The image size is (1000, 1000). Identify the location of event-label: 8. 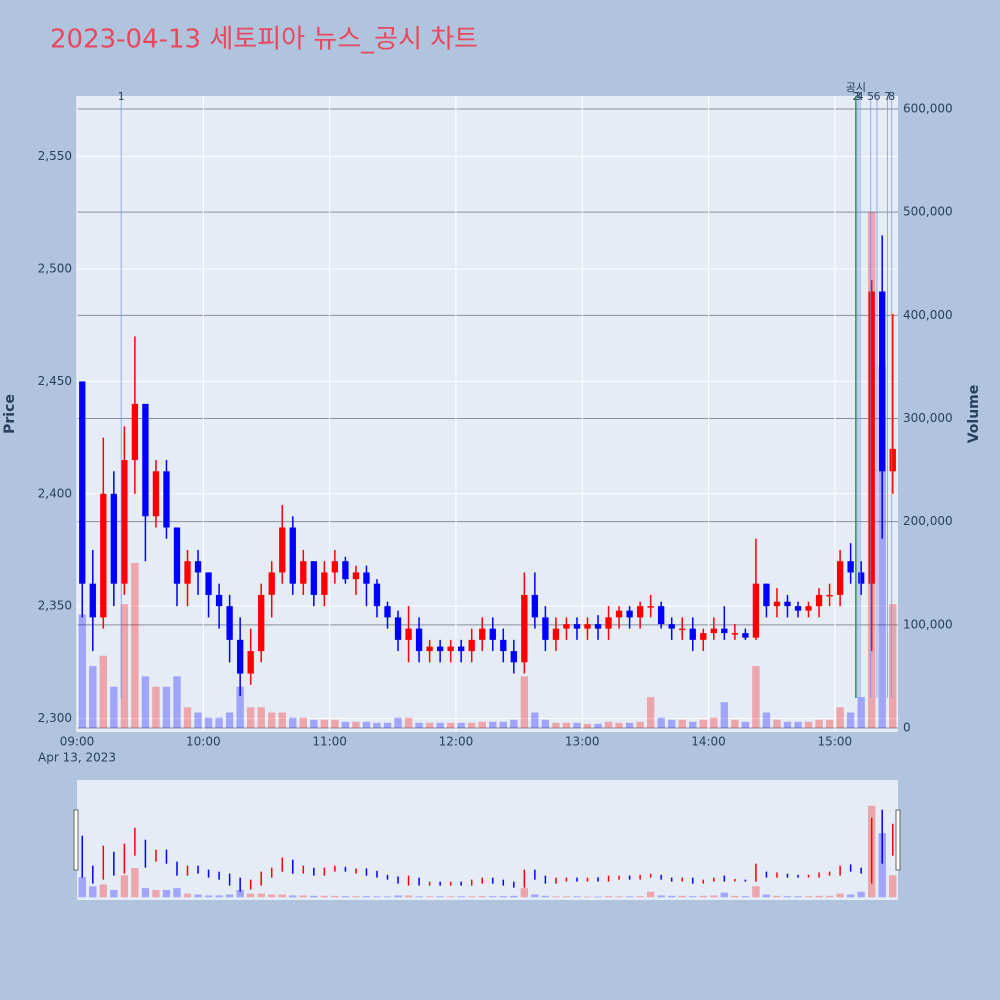
(891, 96).